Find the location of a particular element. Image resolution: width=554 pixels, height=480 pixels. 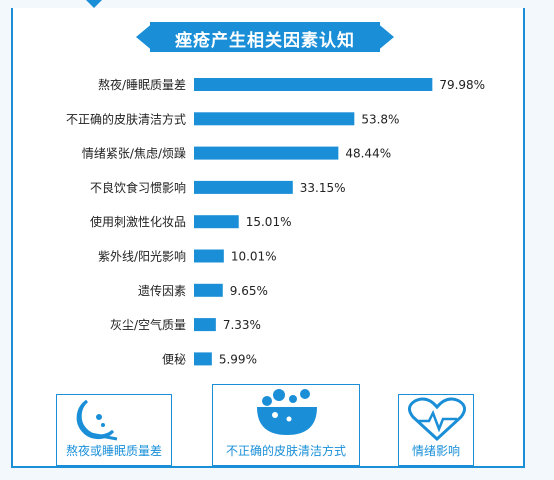

moon-sleep-icon is located at coordinates (97, 420).